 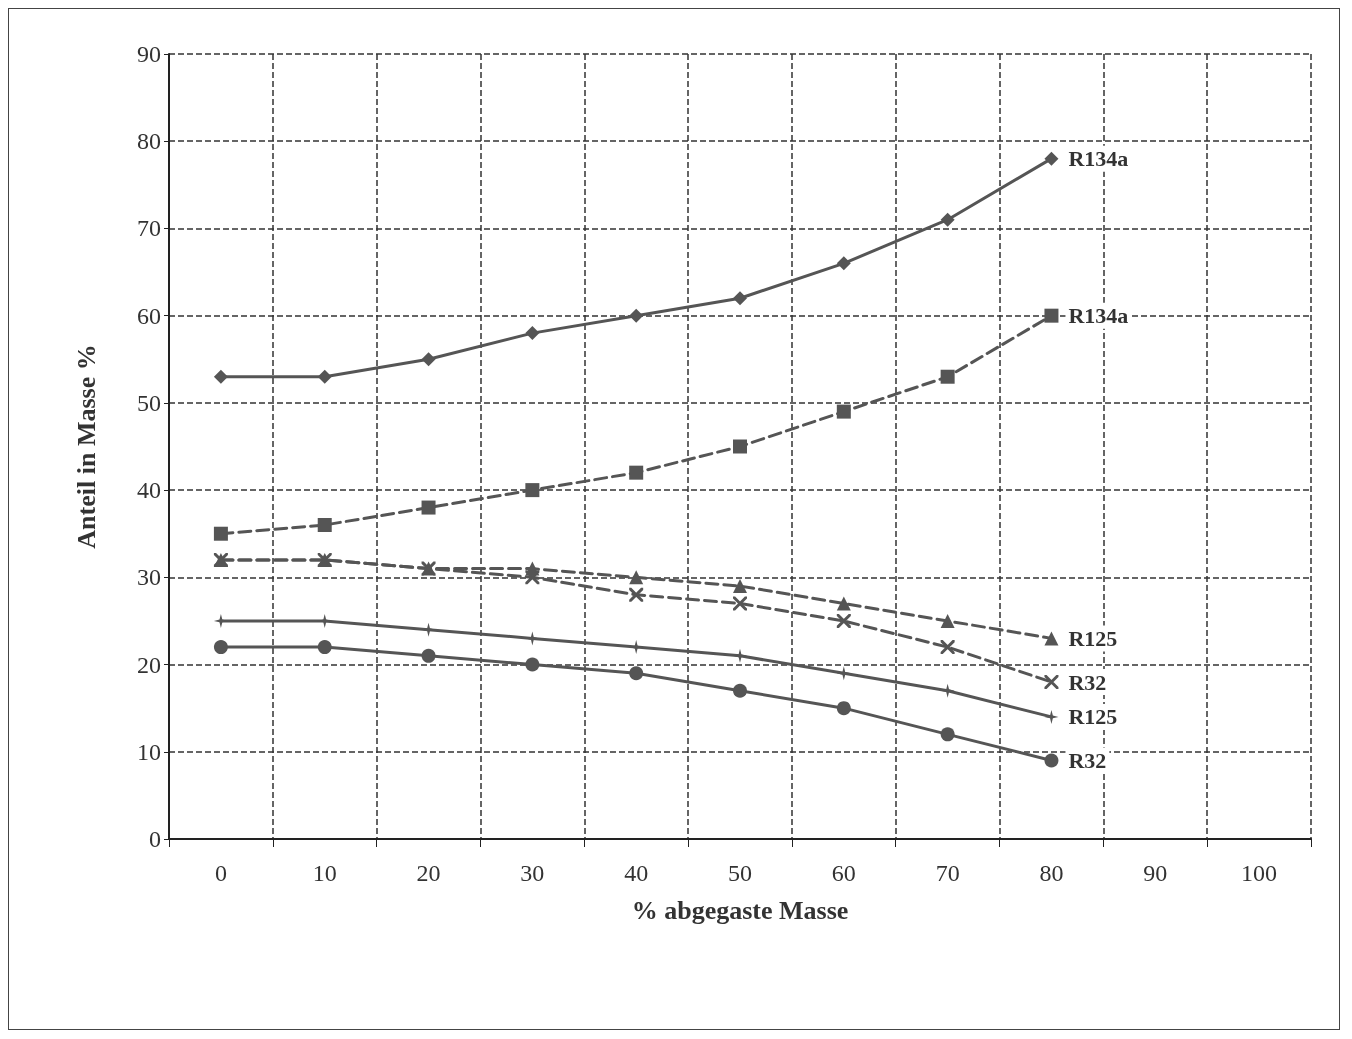 I want to click on x-tick-label: 10, so click(x=324, y=873).